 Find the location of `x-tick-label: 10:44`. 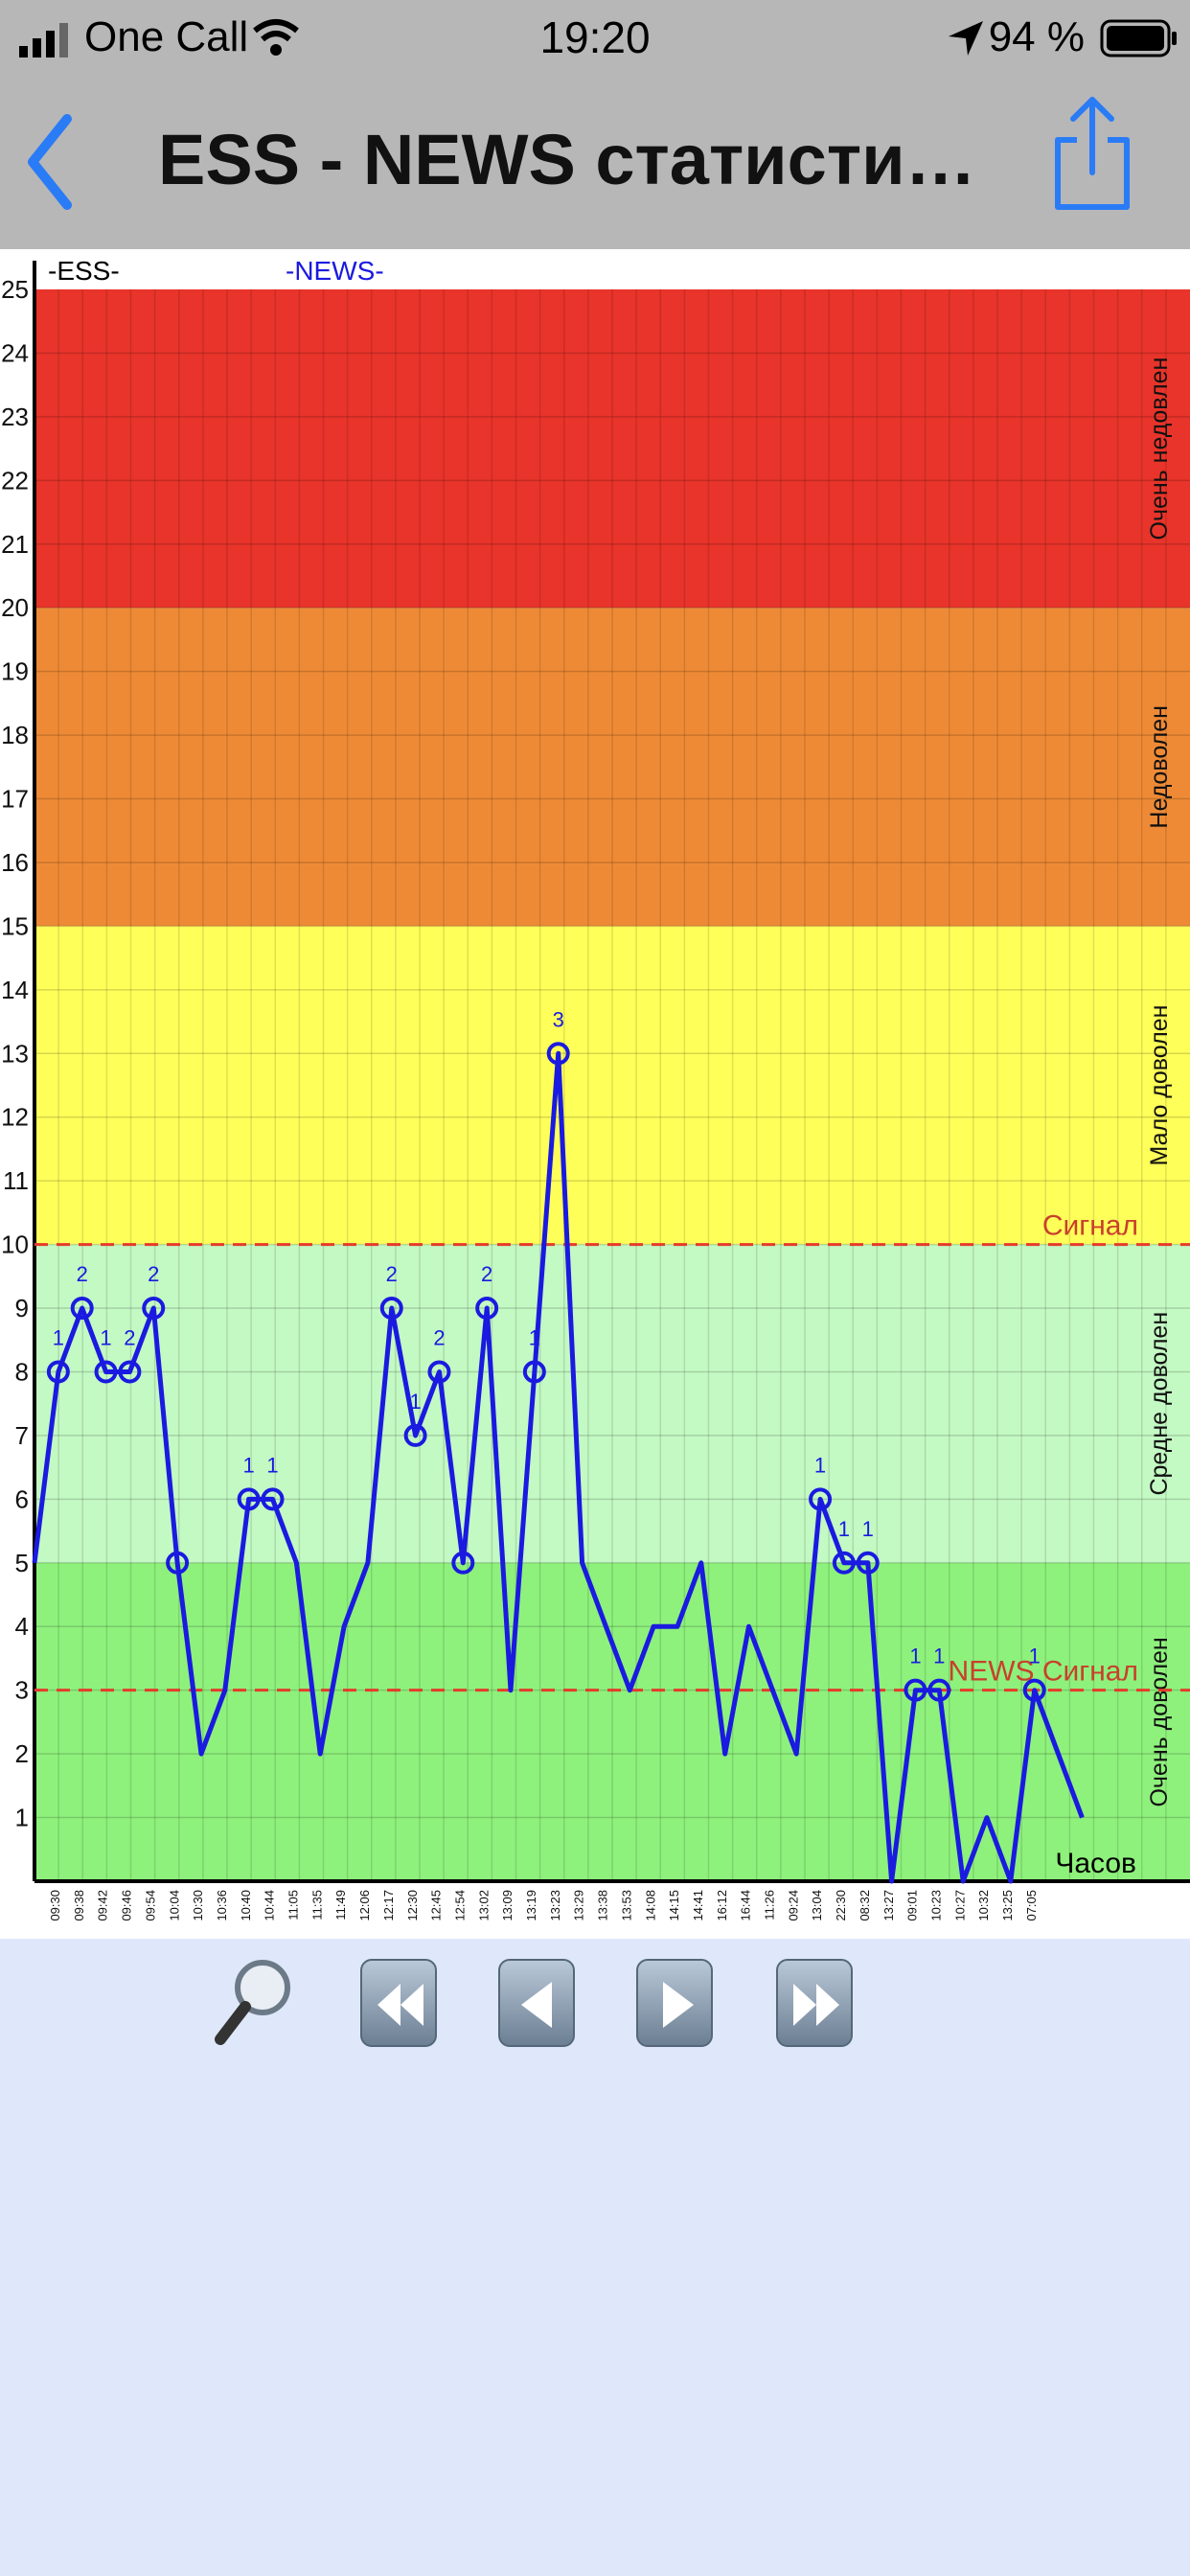

x-tick-label: 10:44 is located at coordinates (270, 1905).